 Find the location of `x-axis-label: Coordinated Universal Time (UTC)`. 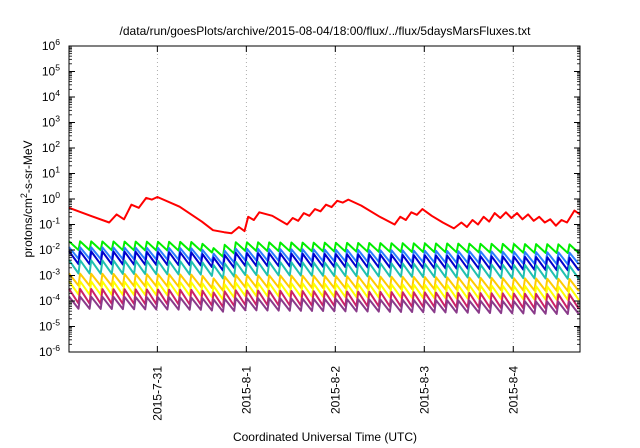

x-axis-label: Coordinated Universal Time (UTC) is located at coordinates (325, 437).